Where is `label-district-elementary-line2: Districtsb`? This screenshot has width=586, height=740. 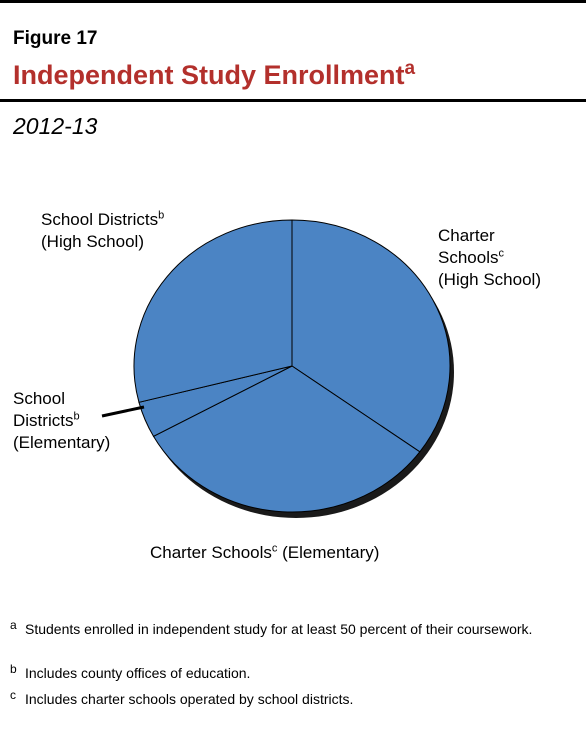
label-district-elementary-line2: Districtsb is located at coordinates (61, 421).